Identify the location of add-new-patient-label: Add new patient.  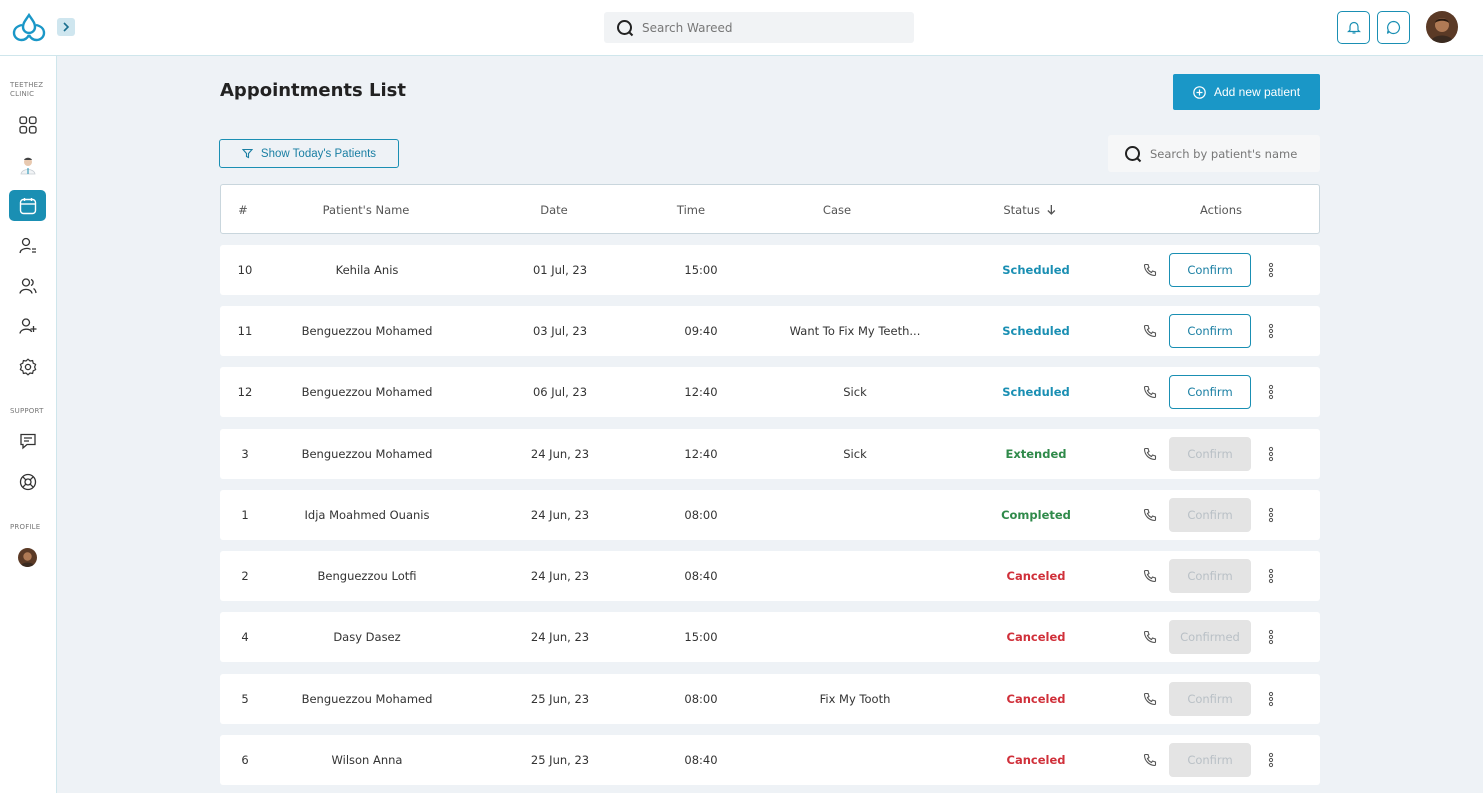
(1257, 92).